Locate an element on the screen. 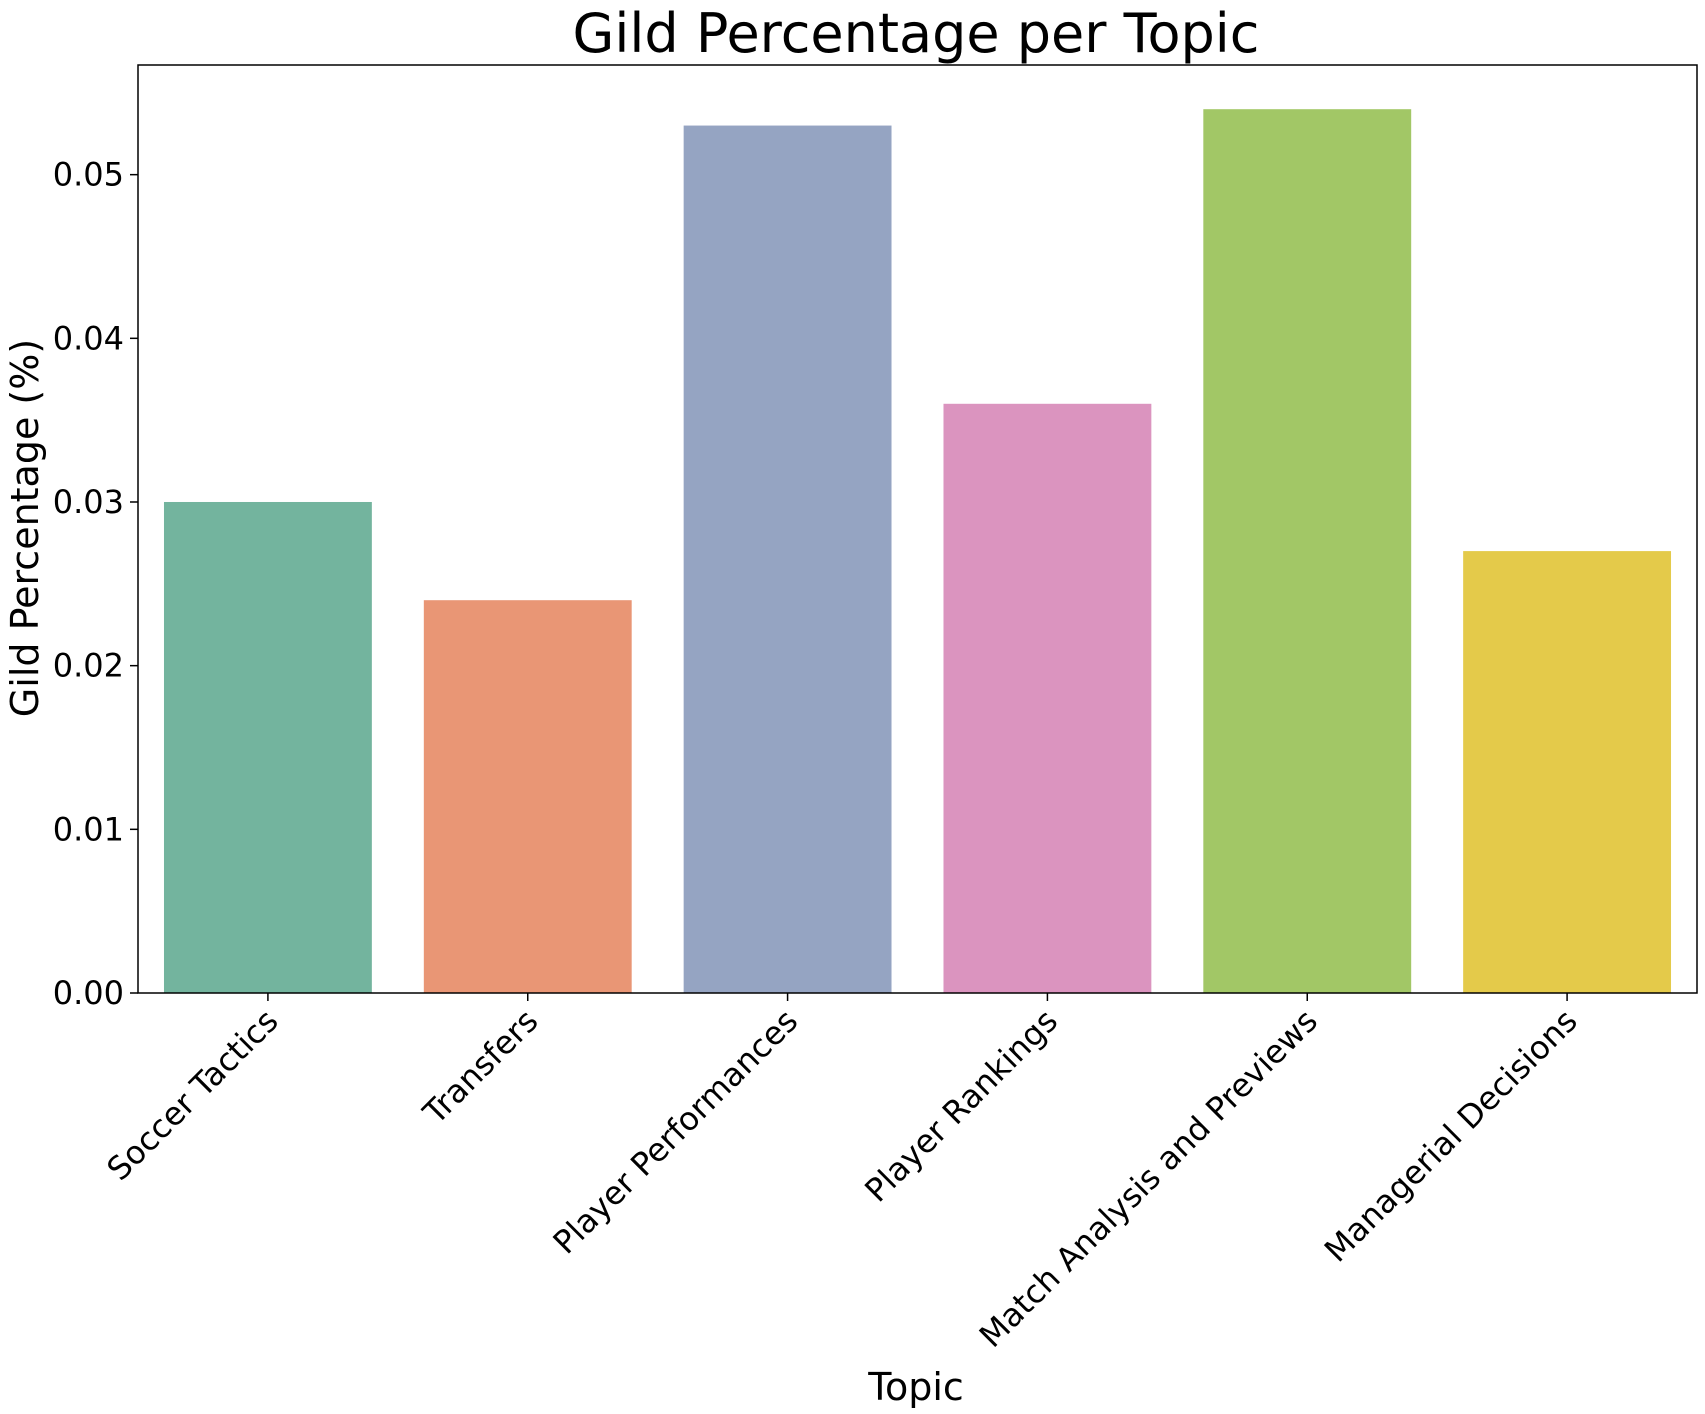 The image size is (1705, 1414). x-tick-label: Player Rankings is located at coordinates (961, 1106).